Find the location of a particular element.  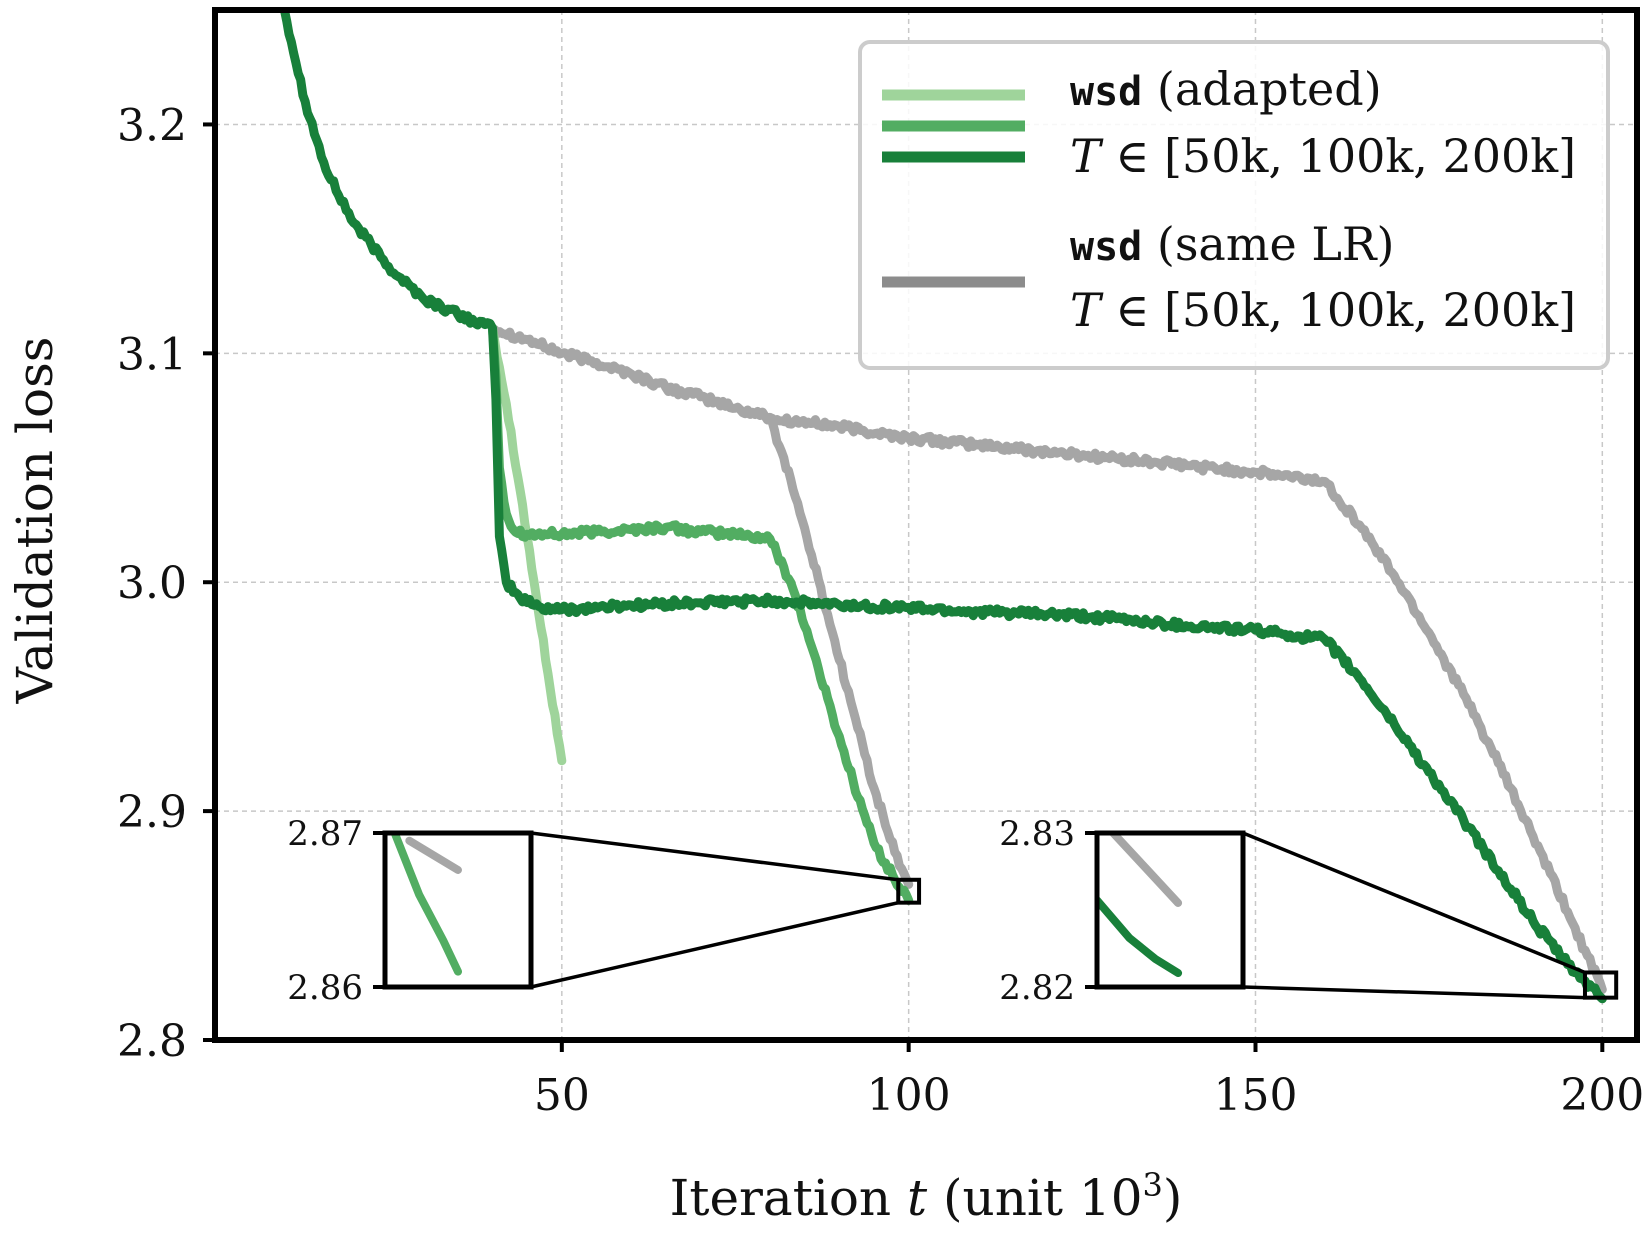

y-tick-label-1: 2.9 is located at coordinates (152, 812).